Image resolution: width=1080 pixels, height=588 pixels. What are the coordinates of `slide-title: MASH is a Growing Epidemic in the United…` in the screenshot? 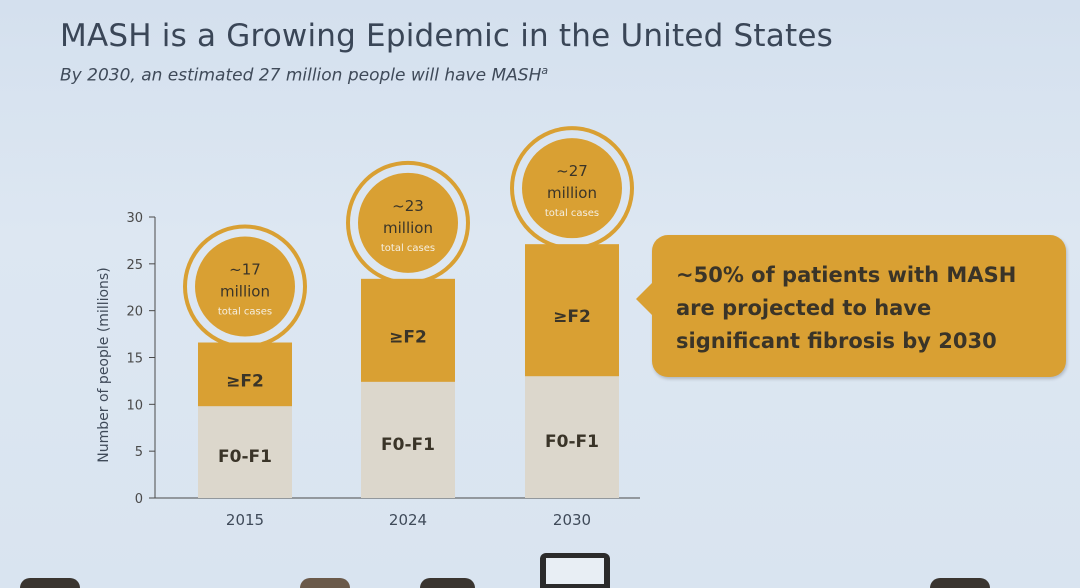 It's located at (446, 36).